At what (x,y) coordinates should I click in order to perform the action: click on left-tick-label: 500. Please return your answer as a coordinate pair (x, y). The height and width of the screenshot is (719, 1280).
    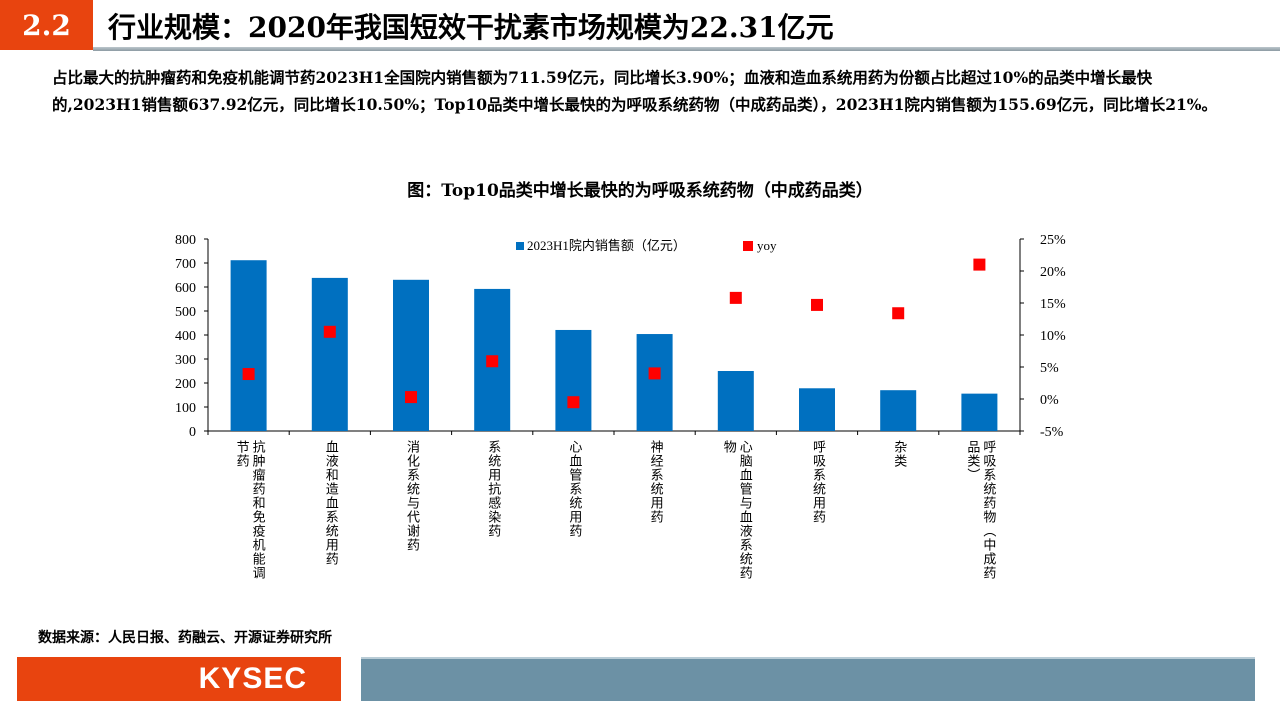
    Looking at the image, I should click on (185, 312).